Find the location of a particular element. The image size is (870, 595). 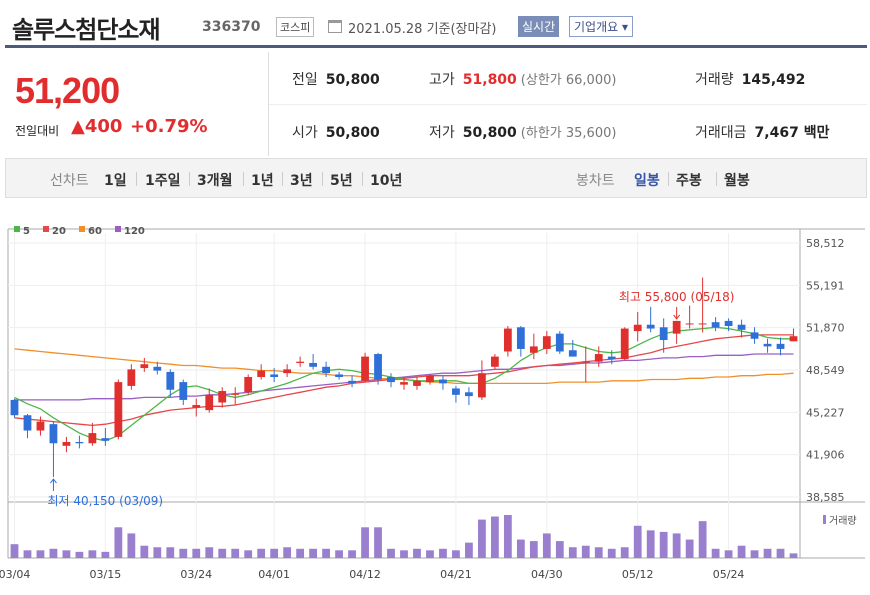

stat-amount: 거래대금 7,467 백만 is located at coordinates (762, 132).